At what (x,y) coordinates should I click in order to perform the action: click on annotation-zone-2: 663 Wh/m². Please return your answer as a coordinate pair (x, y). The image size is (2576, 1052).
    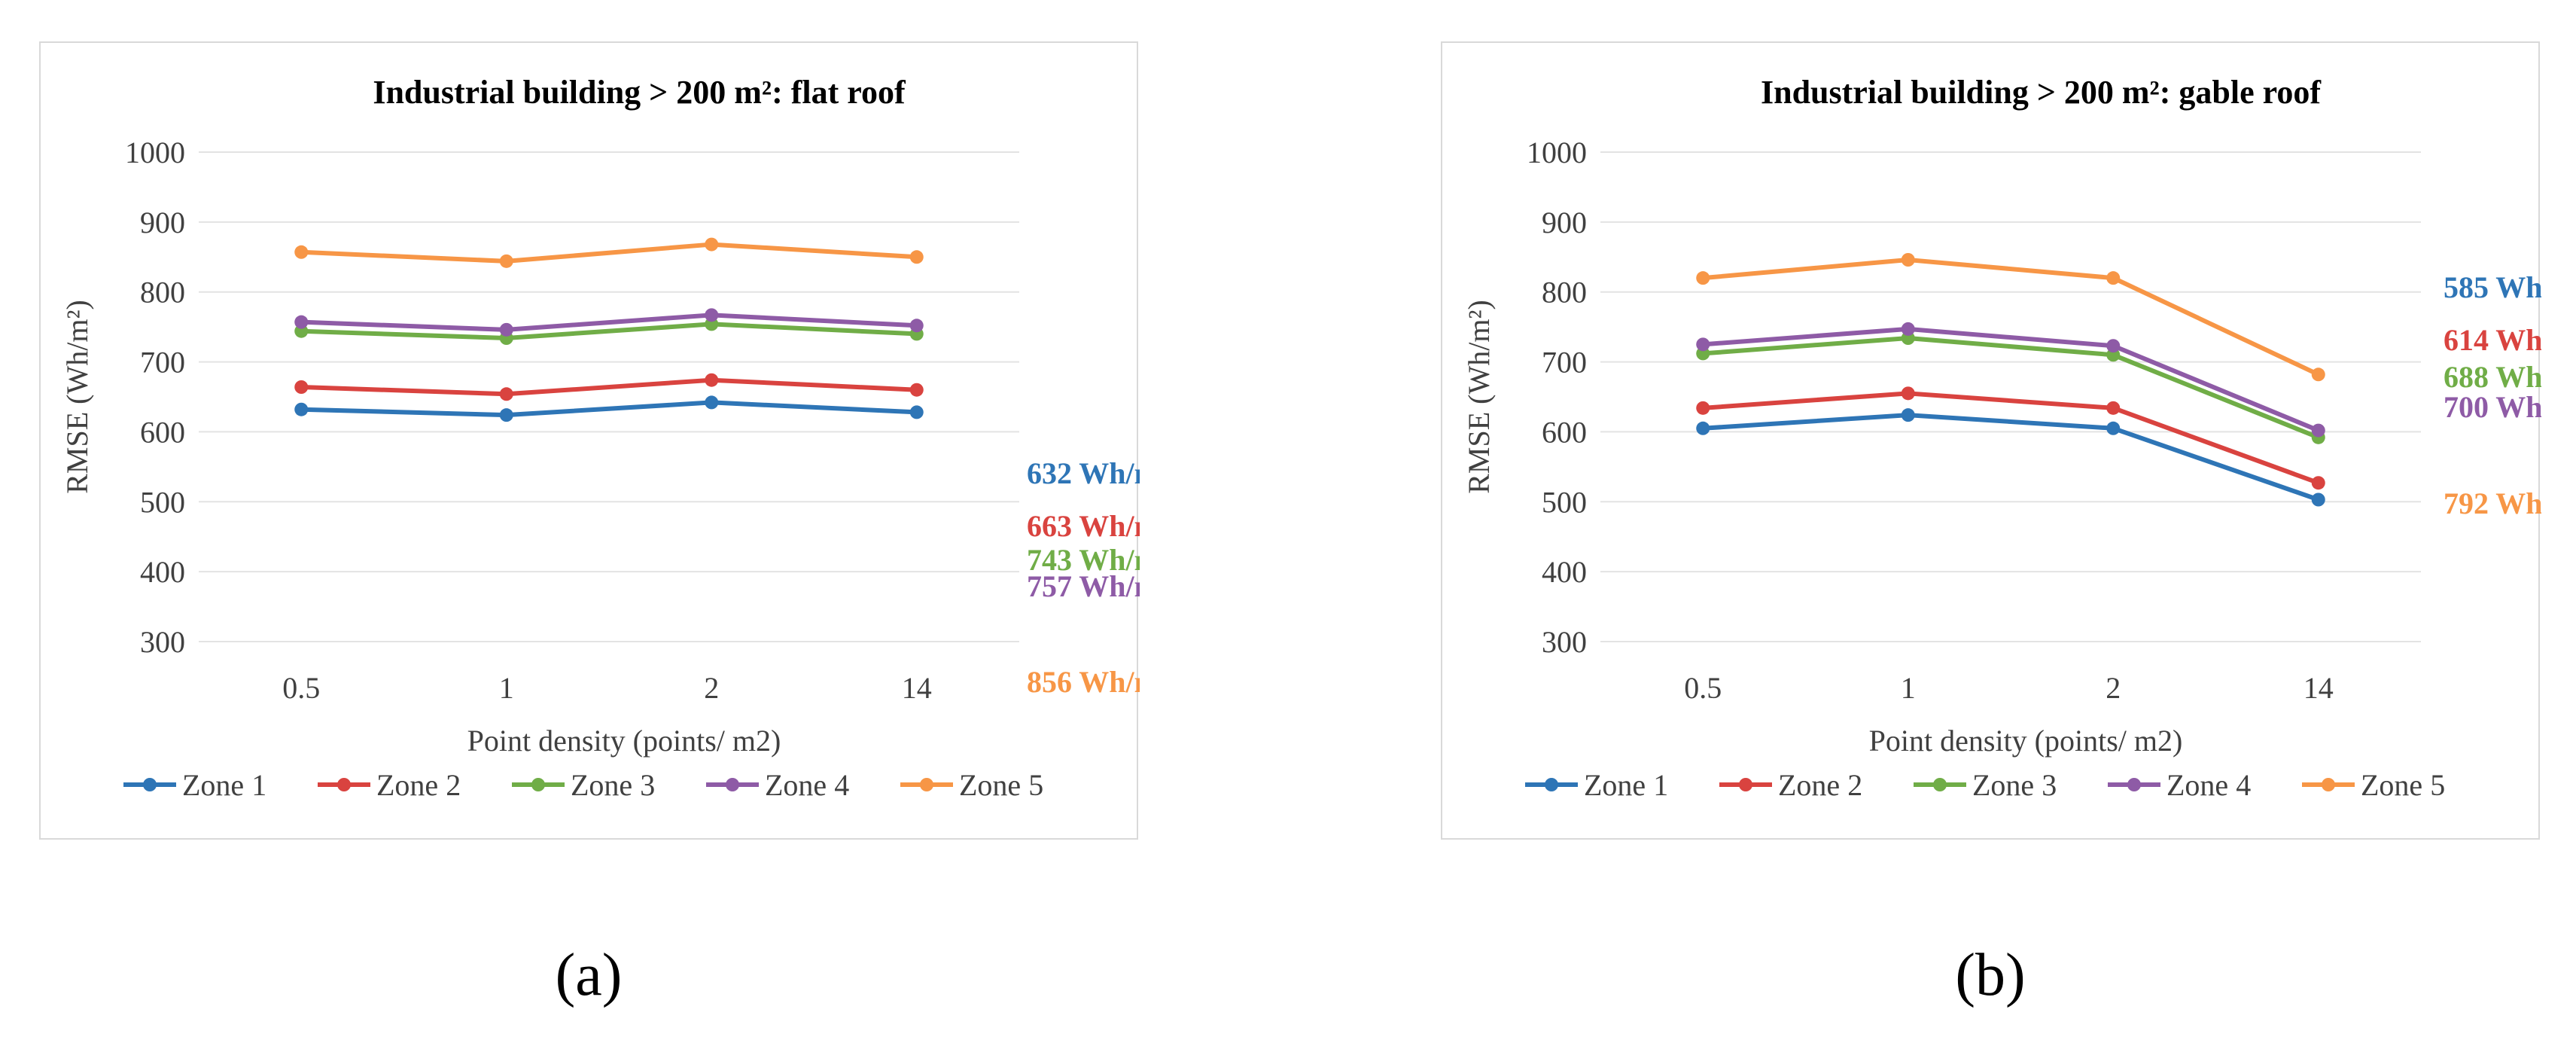
    Looking at the image, I should click on (1084, 526).